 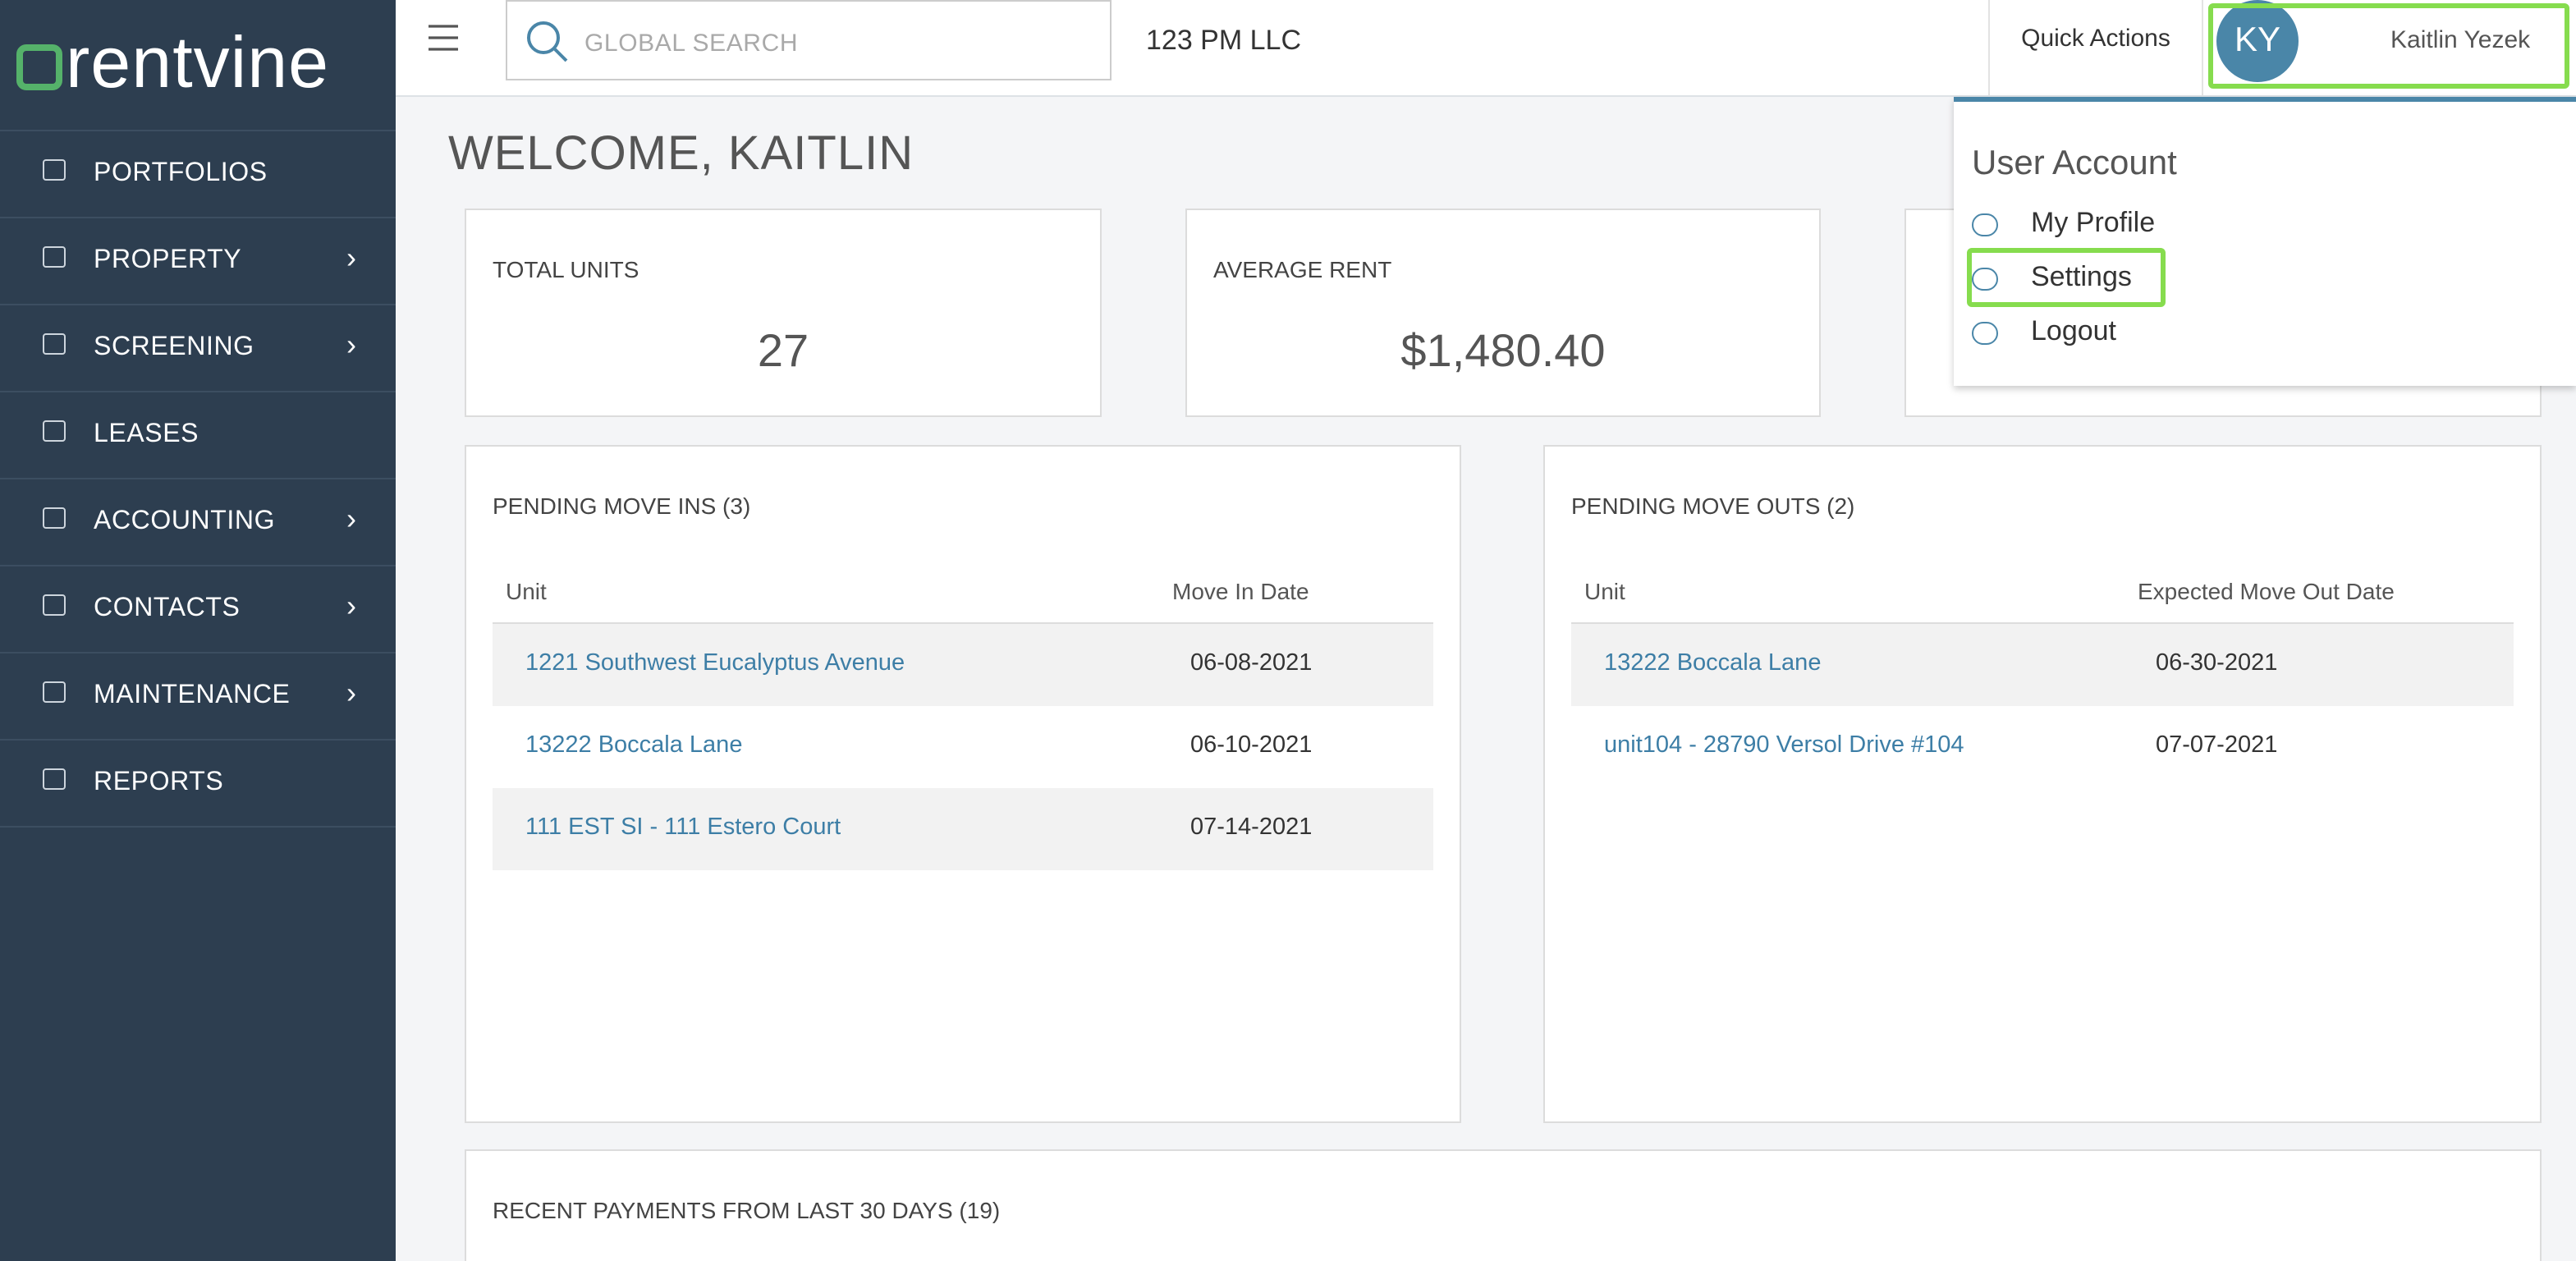 What do you see at coordinates (683, 827) in the screenshot?
I see `unit-link: 111 EST SI - 111 Estero Court` at bounding box center [683, 827].